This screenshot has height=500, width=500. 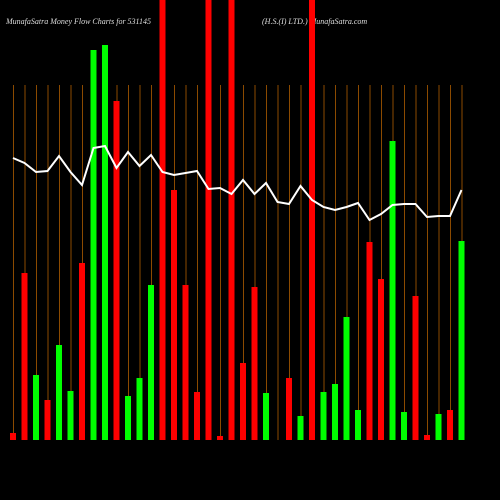 I want to click on chart-title: MunafaSatra Money Flow Charts for 531145, so click(x=78, y=21).